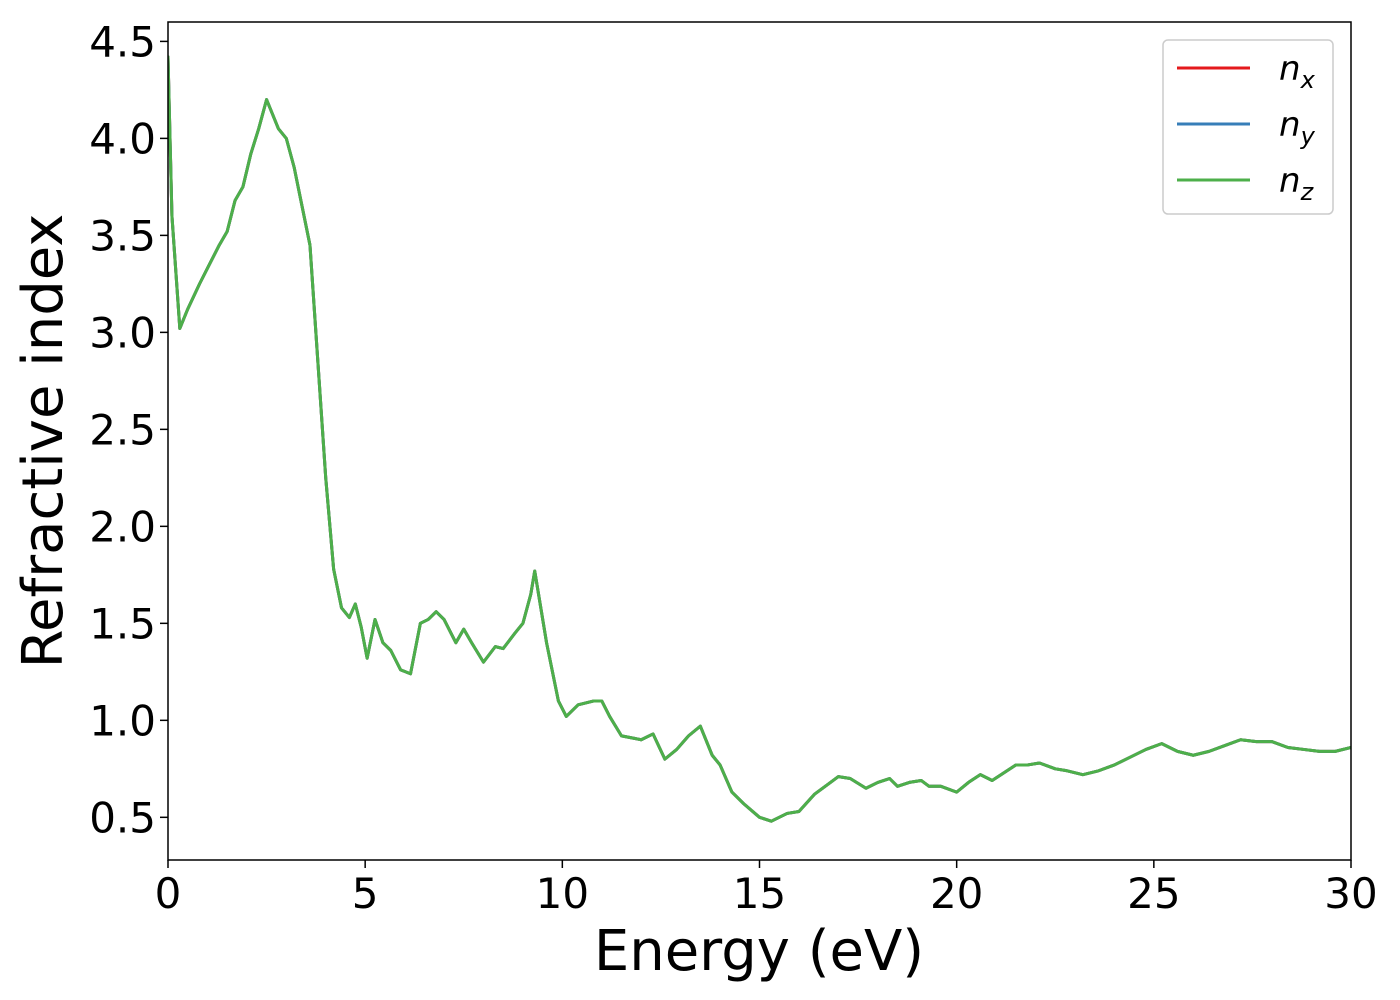  I want to click on x-tick-label: 25, so click(1153, 893).